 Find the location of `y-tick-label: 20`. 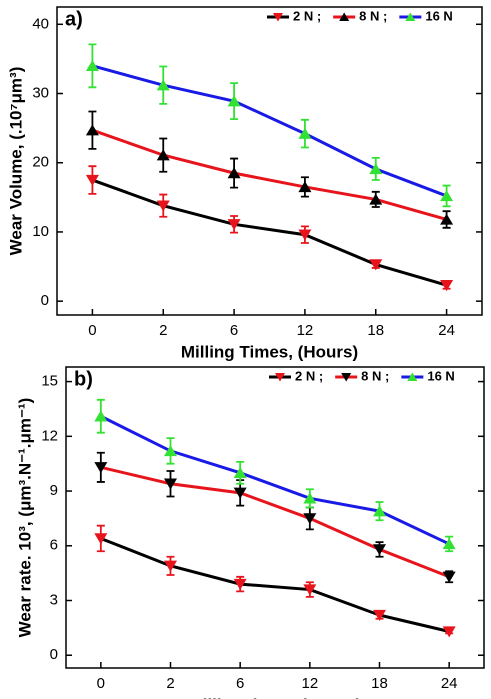

y-tick-label: 20 is located at coordinates (40, 162).